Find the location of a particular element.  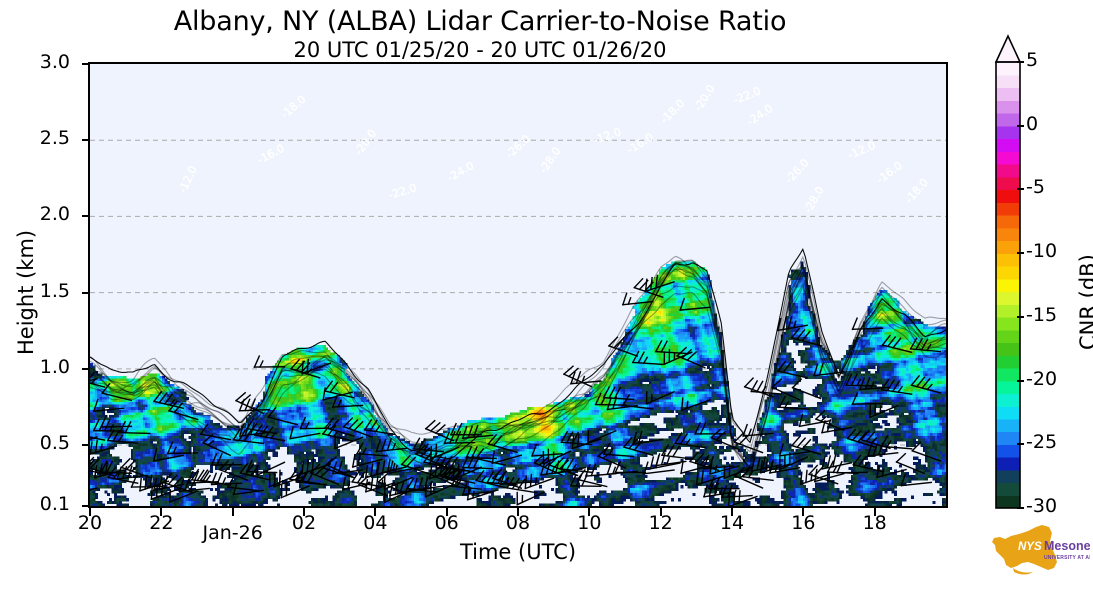

colorbar-tick-label-4: -15 is located at coordinates (1042, 314).